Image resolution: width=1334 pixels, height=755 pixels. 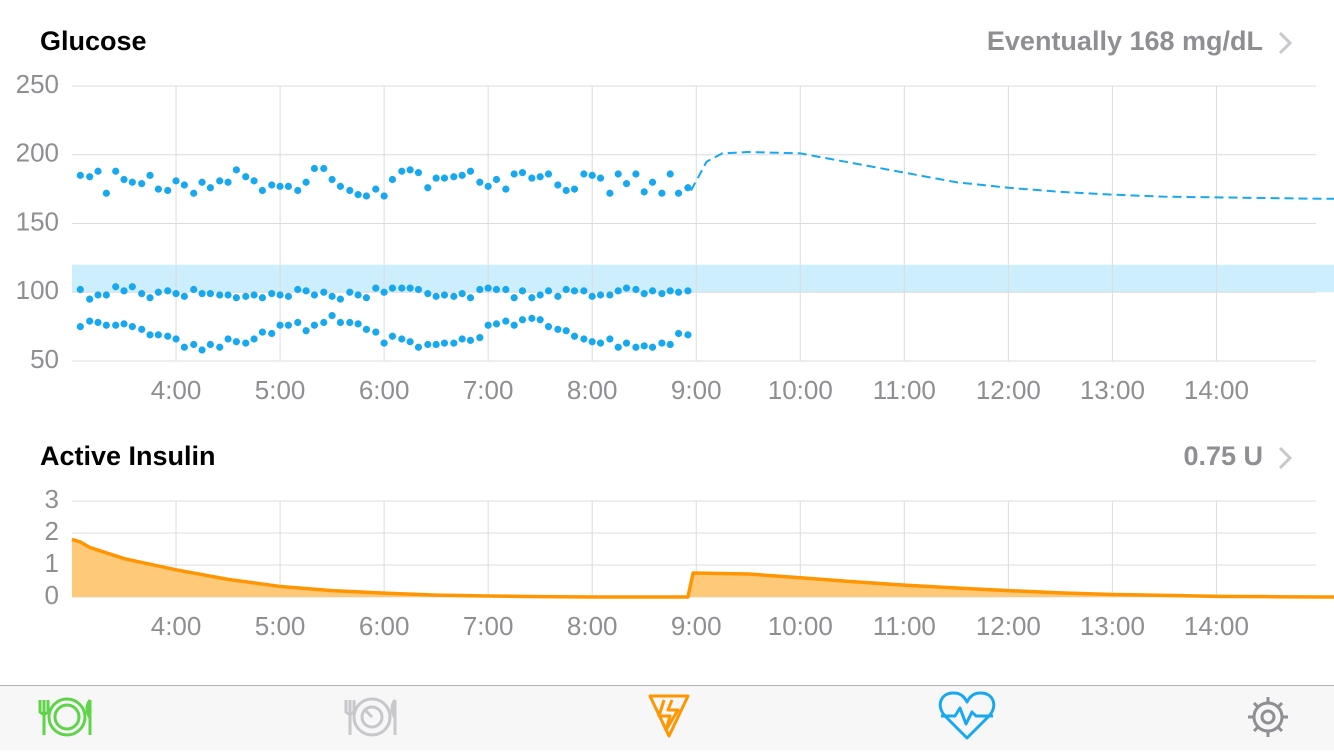 What do you see at coordinates (370, 717) in the screenshot?
I see `temp-target-tab` at bounding box center [370, 717].